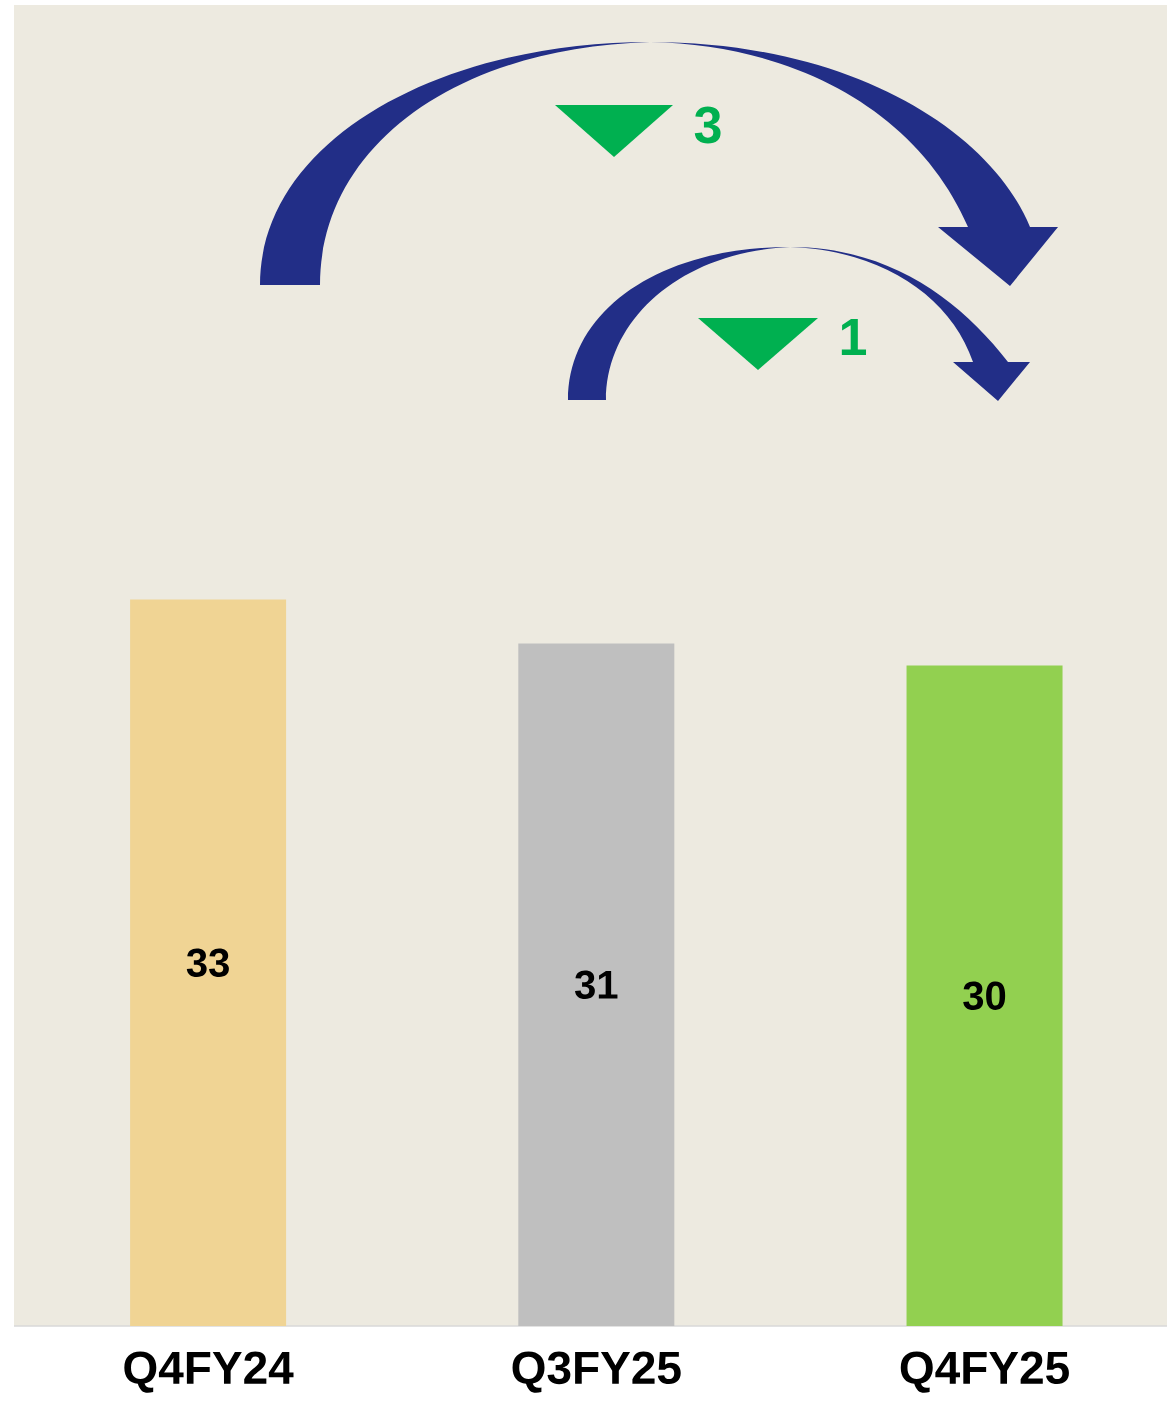 Image resolution: width=1168 pixels, height=1427 pixels. Describe the element at coordinates (209, 1372) in the screenshot. I see `x-tick-label: Q4FY24` at that location.